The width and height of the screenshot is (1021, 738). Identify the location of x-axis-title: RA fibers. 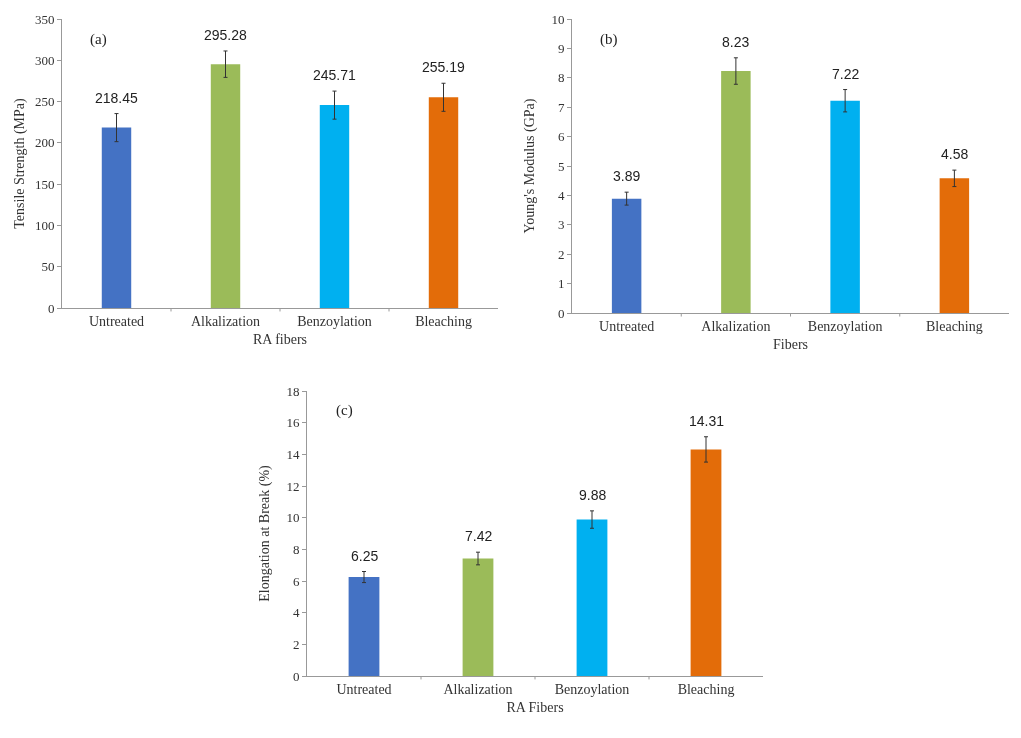
(280, 340).